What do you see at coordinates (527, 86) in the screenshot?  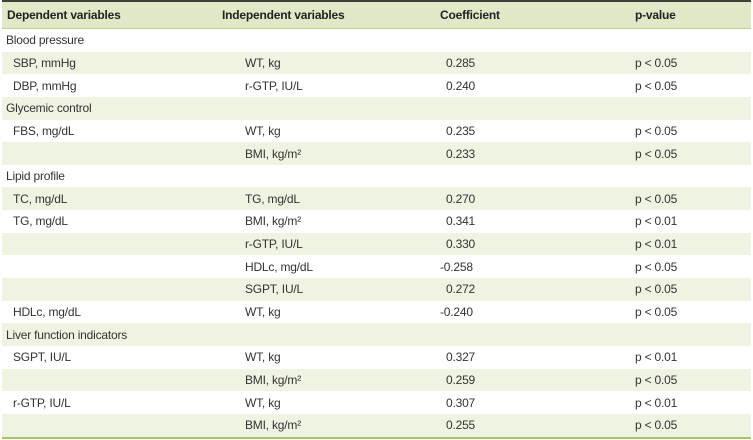 I see `coefficient-cell: 0.240` at bounding box center [527, 86].